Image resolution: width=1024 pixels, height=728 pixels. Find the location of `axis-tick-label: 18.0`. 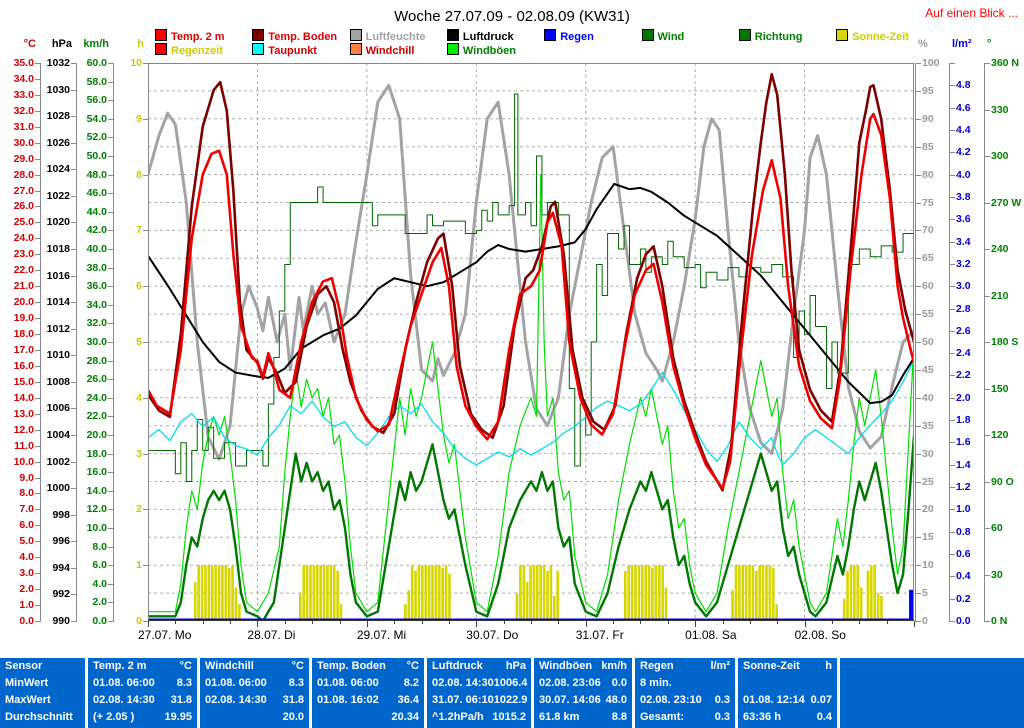

axis-tick-label: 18.0 is located at coordinates (96, 453).